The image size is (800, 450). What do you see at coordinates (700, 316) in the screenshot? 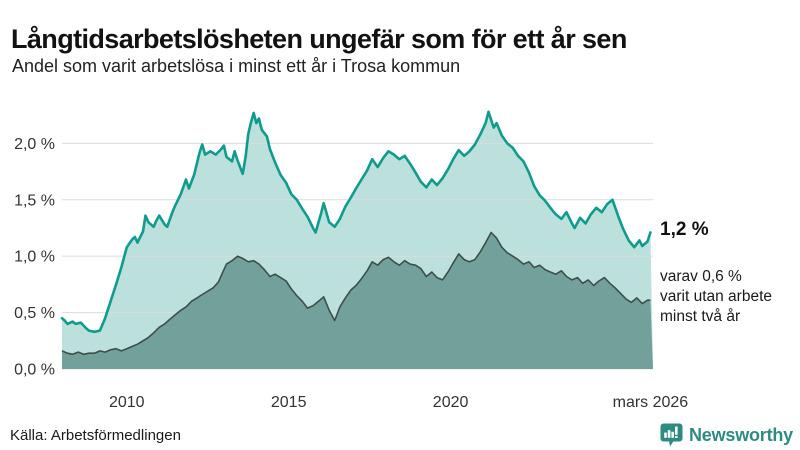
I see `secondary-value-line3: minst två år` at bounding box center [700, 316].